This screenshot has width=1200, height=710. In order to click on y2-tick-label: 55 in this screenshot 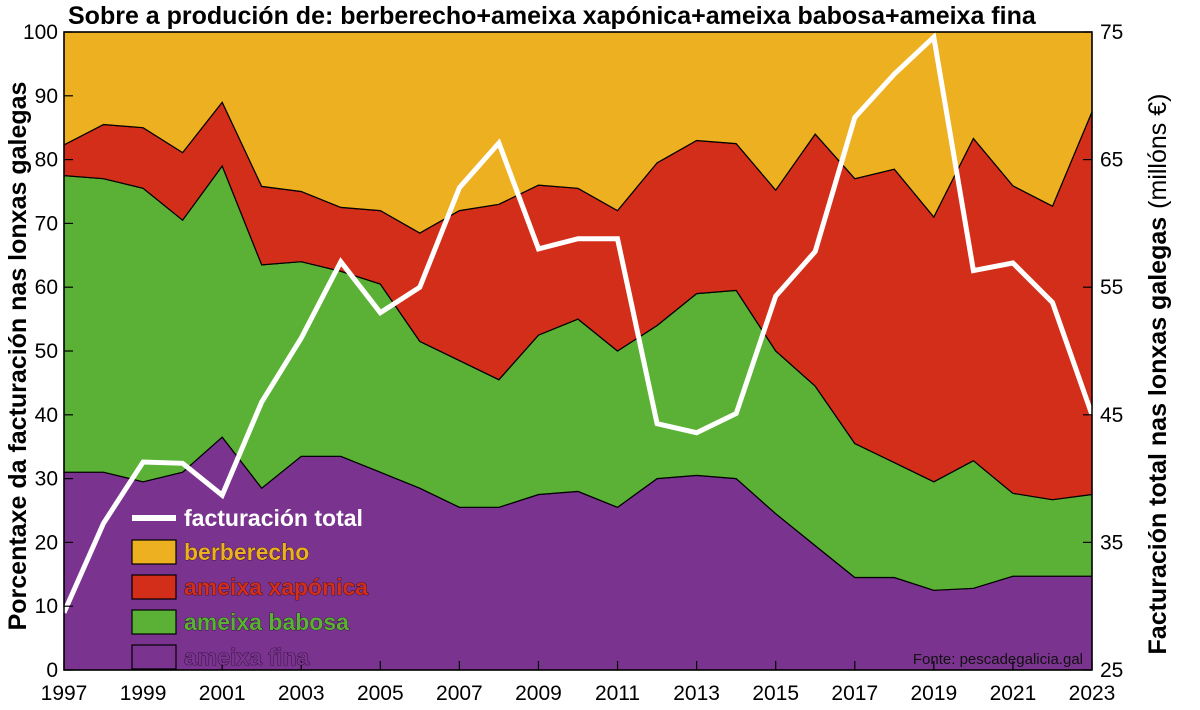, I will do `click(1111, 287)`.